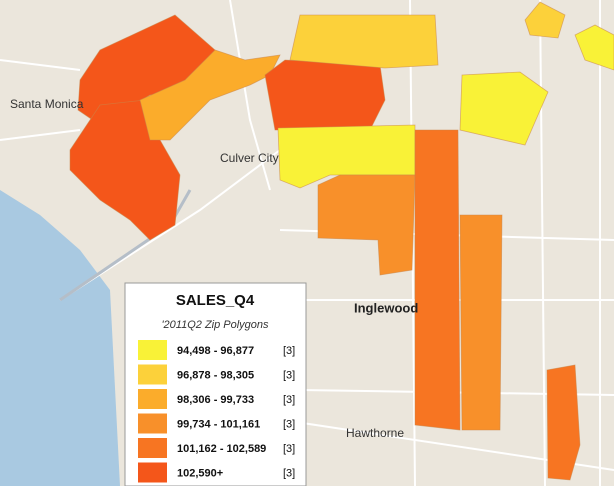 The height and width of the screenshot is (486, 614). Describe the element at coordinates (386, 307) in the screenshot. I see `place-label: Inglewood` at that location.